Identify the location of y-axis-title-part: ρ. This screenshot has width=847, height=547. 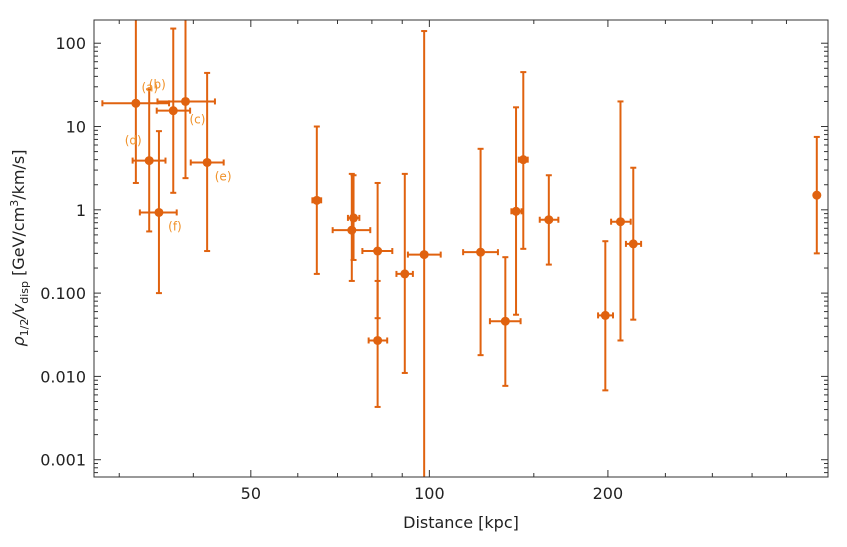
(18, 341).